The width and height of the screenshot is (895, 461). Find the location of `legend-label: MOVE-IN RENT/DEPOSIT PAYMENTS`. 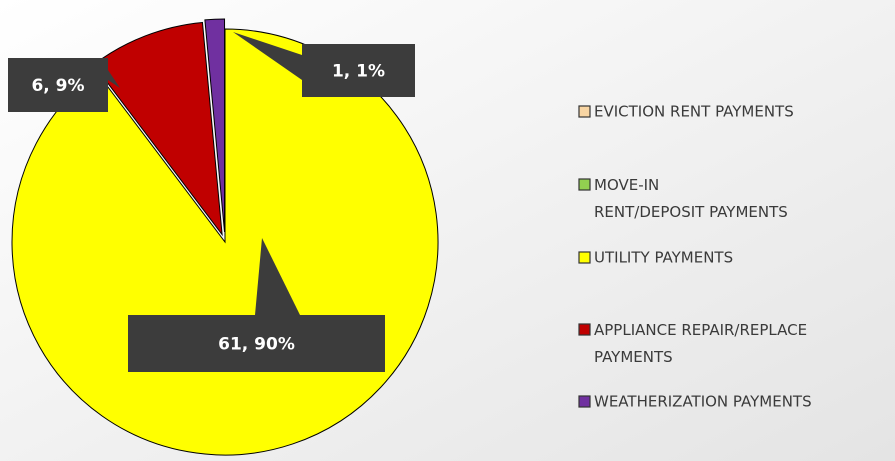

legend-label: MOVE-IN RENT/DEPOSIT PAYMENTS is located at coordinates (691, 198).